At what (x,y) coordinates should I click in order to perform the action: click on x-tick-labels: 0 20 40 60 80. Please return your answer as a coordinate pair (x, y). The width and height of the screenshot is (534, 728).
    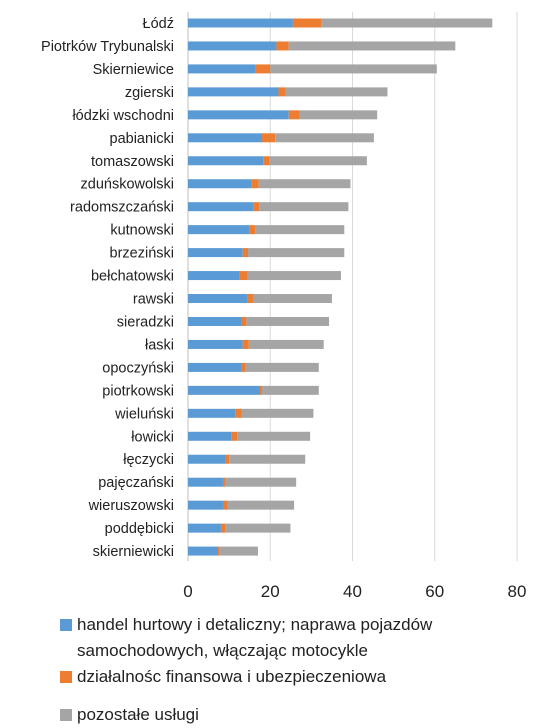
    Looking at the image, I should click on (354, 591).